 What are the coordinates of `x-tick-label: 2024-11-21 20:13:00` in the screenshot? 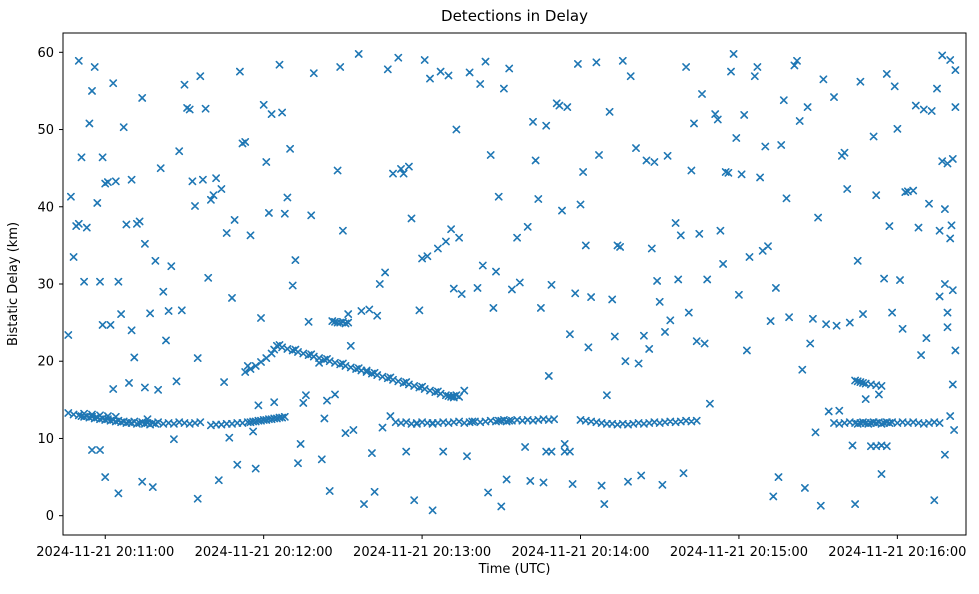 It's located at (422, 552).